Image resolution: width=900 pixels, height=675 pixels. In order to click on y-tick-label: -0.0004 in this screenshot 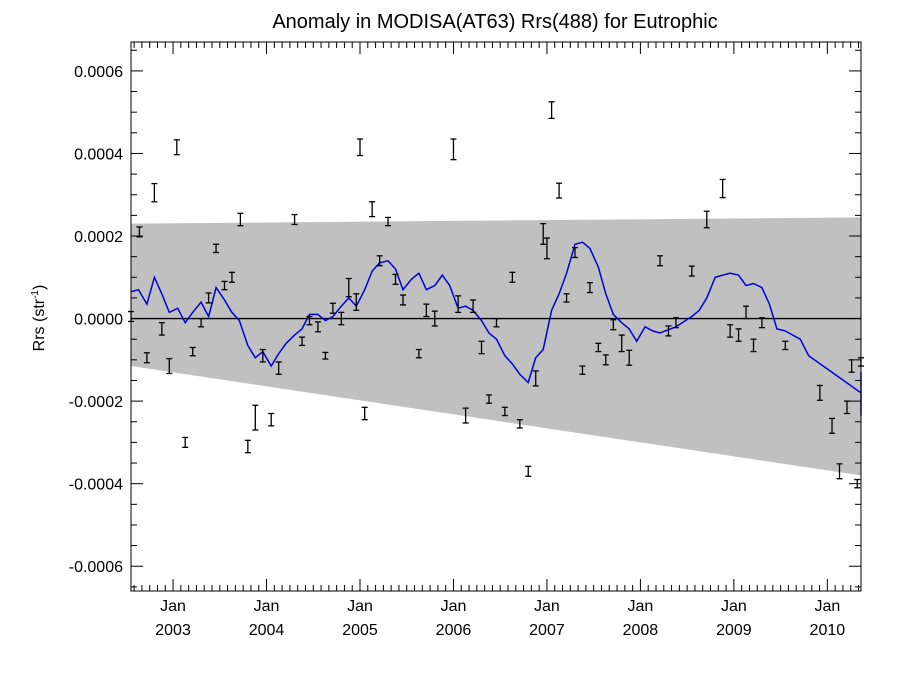, I will do `click(96, 485)`.